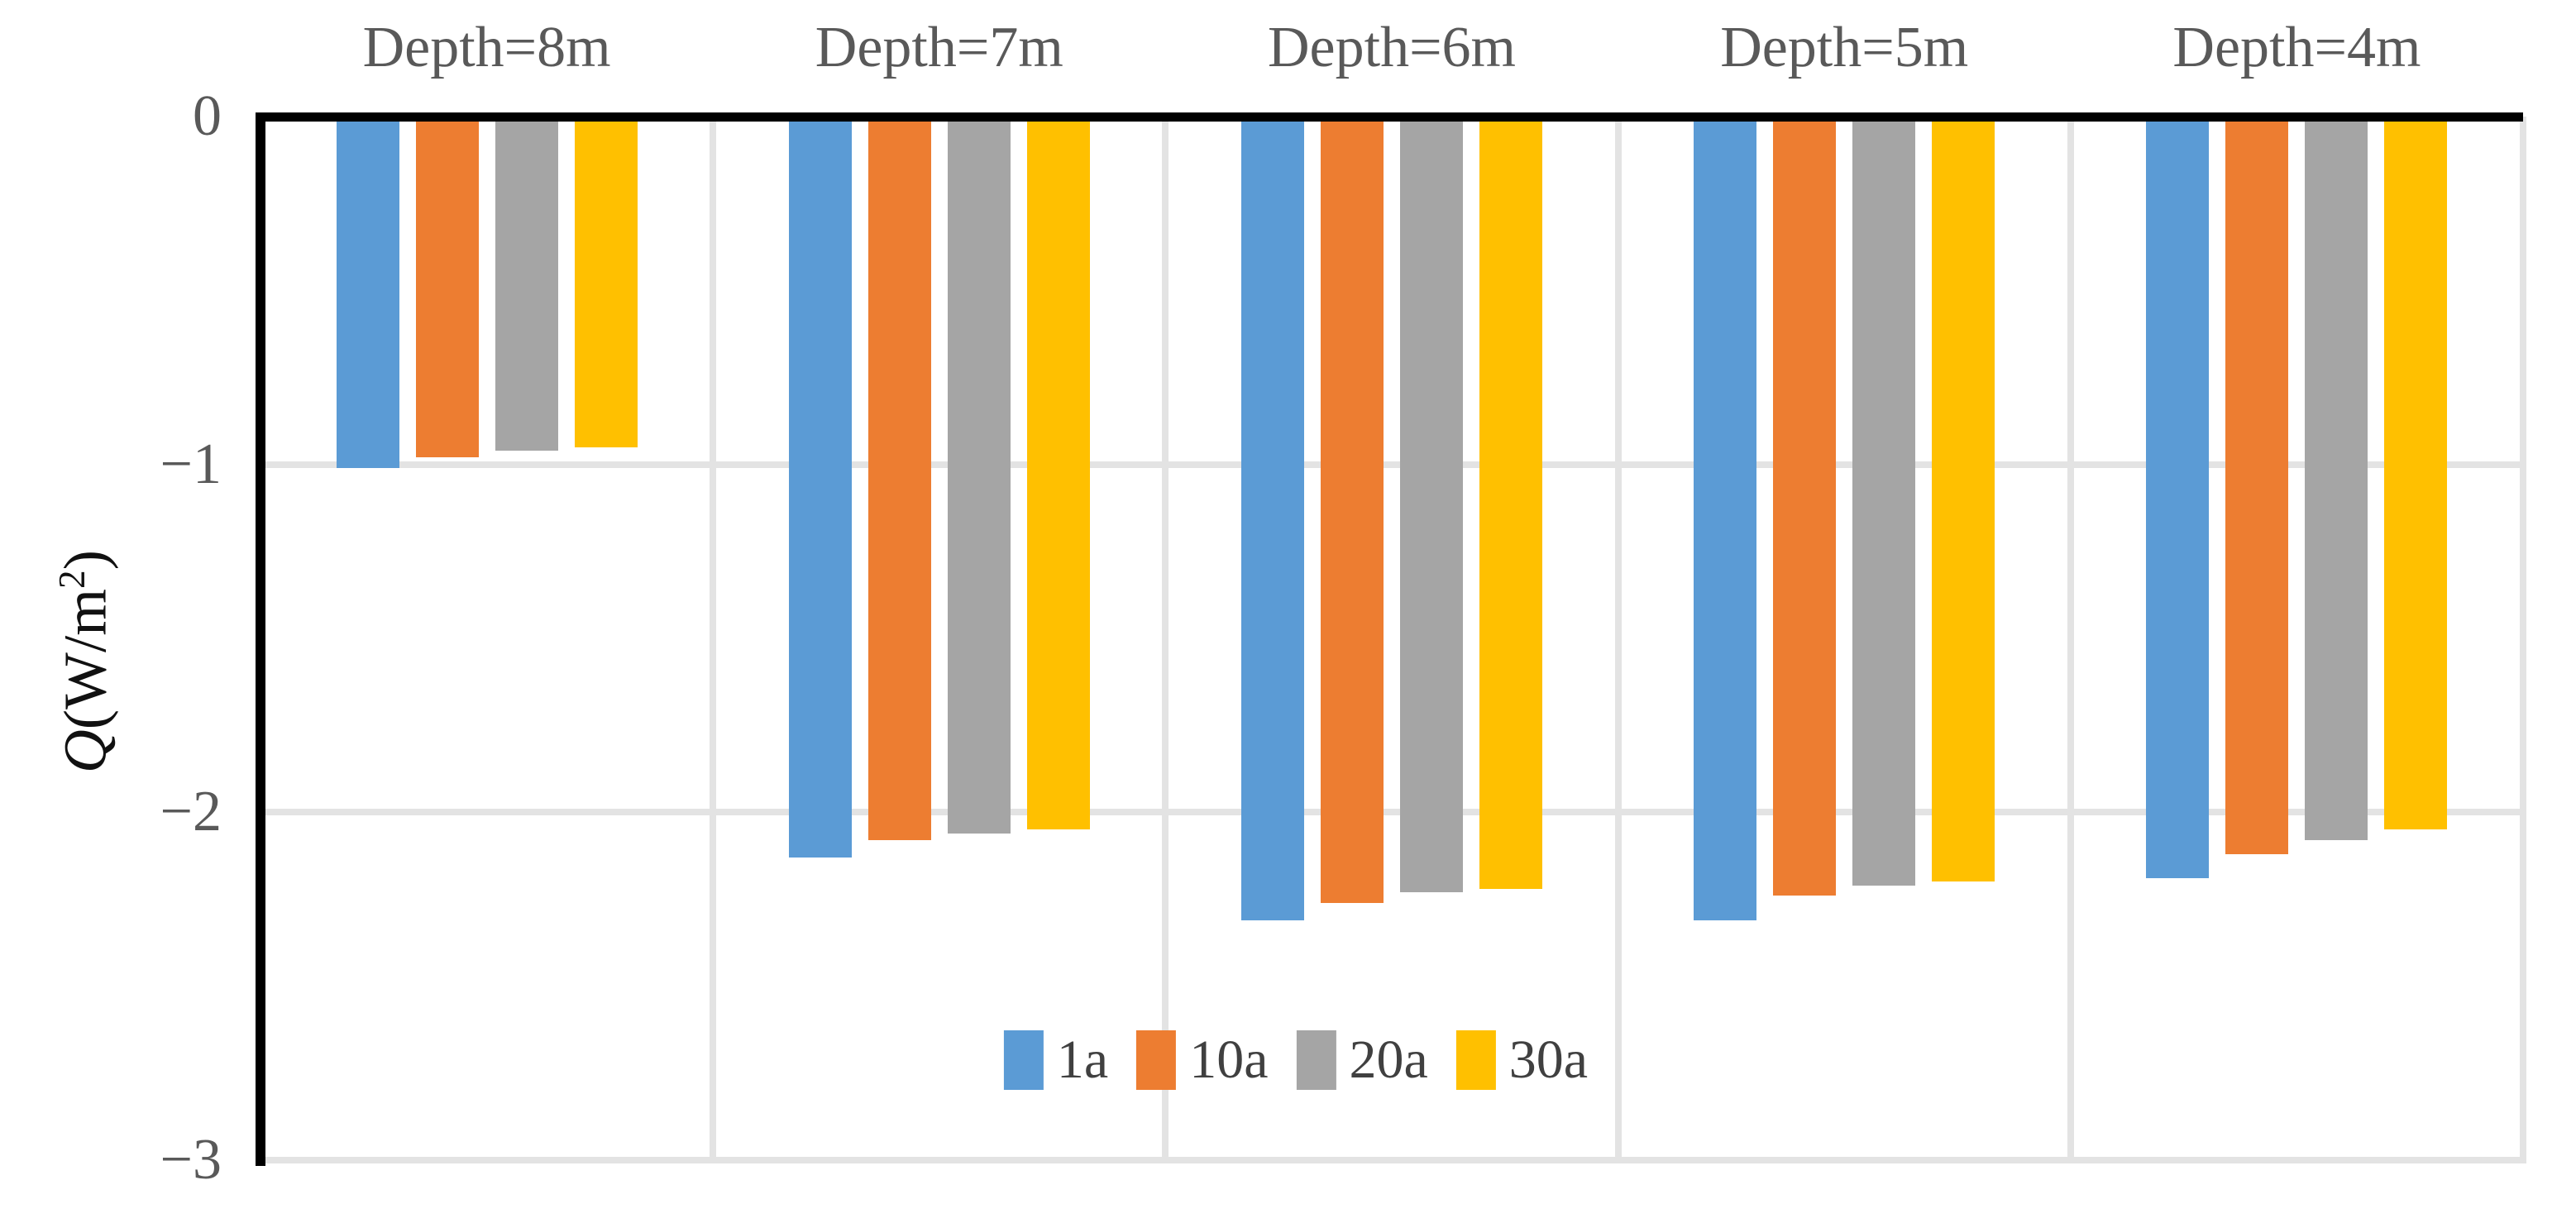  I want to click on legend-item-10a: 10a, so click(1202, 1060).